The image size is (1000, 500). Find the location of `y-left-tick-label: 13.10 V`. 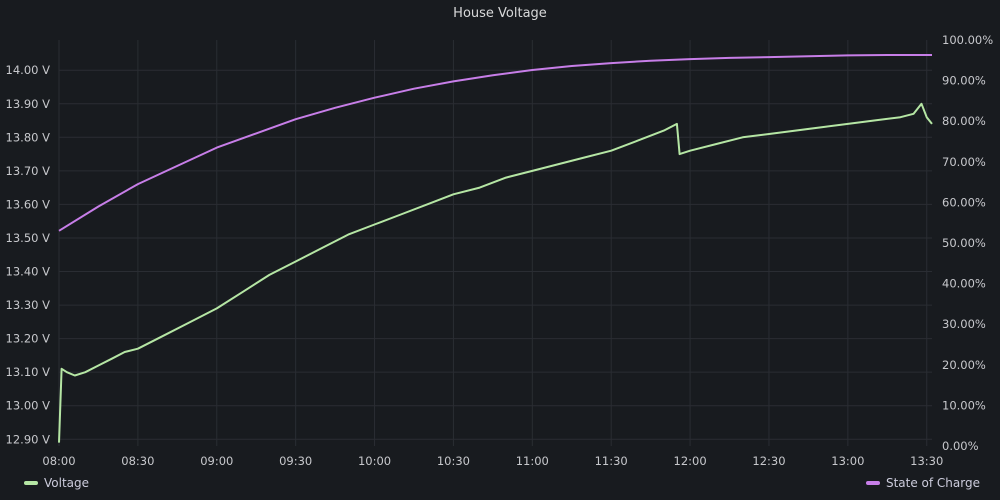

y-left-tick-label: 13.10 V is located at coordinates (28, 372).